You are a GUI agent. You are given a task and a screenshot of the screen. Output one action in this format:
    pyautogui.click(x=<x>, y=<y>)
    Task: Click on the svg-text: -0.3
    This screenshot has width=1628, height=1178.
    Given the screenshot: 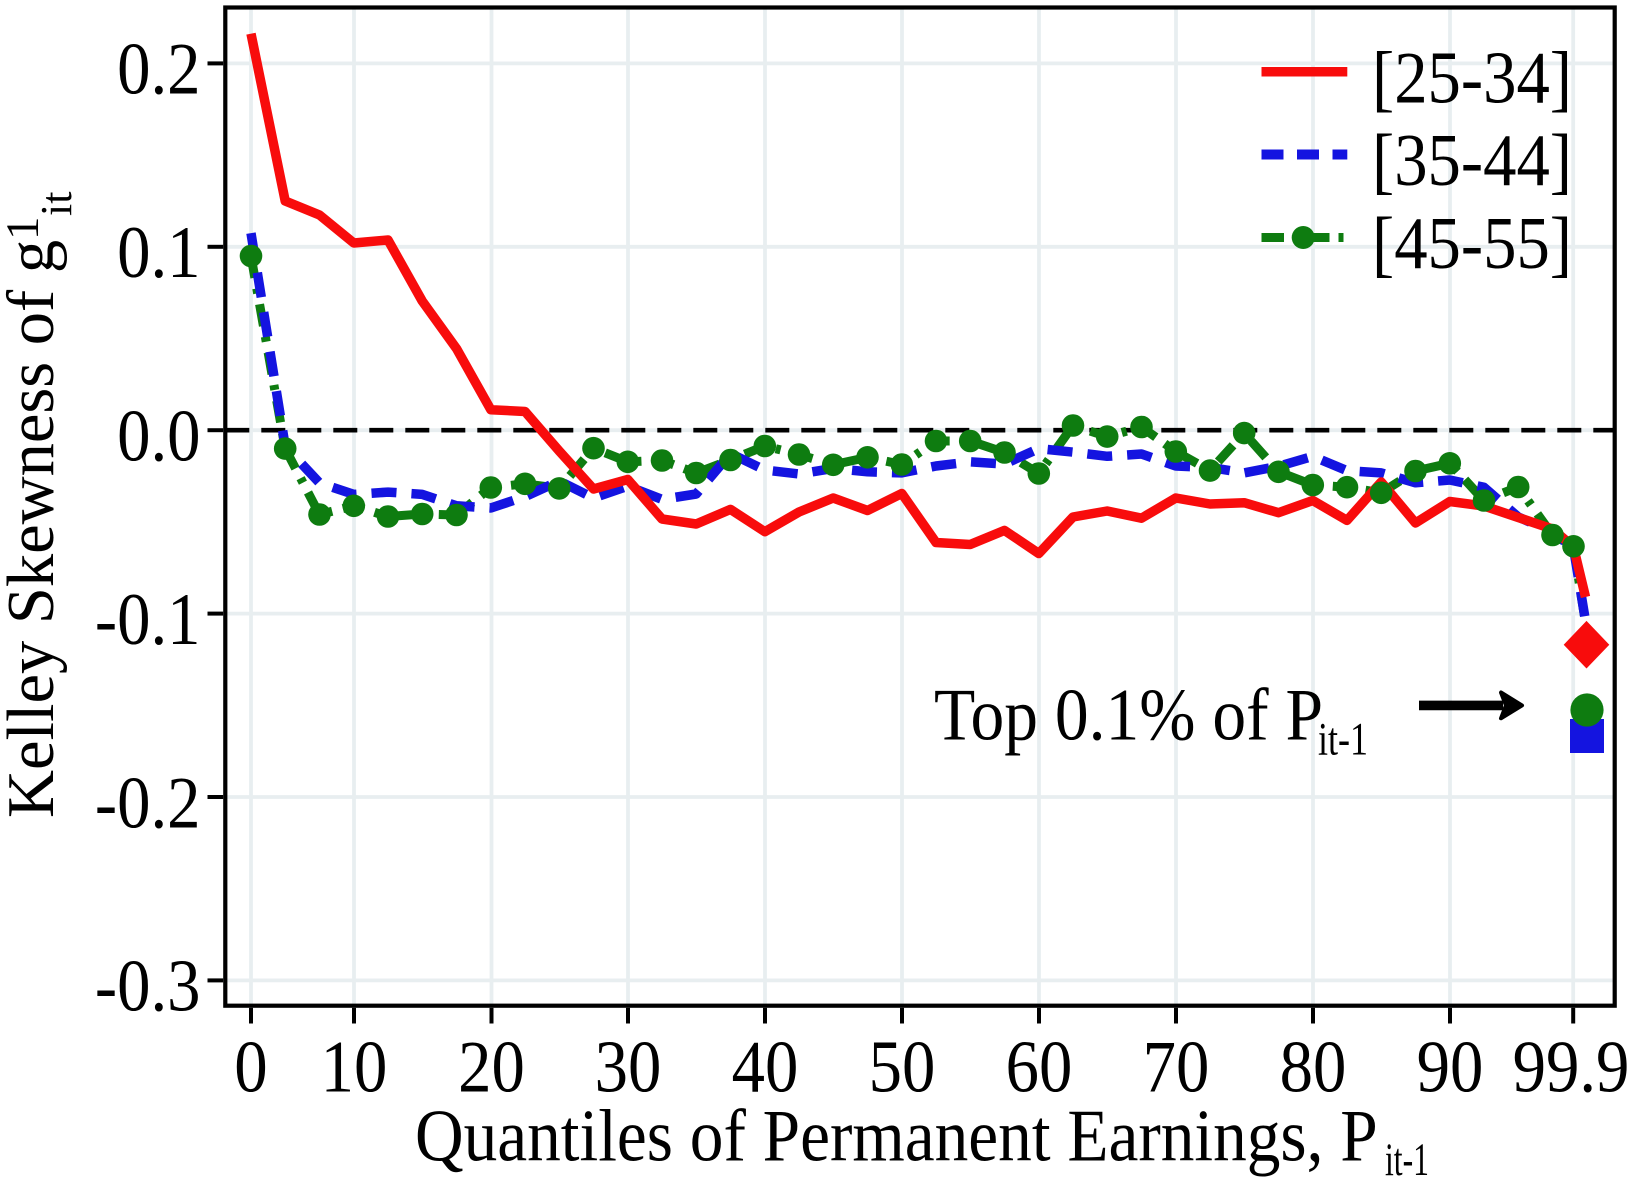 What is the action you would take?
    pyautogui.click(x=148, y=987)
    